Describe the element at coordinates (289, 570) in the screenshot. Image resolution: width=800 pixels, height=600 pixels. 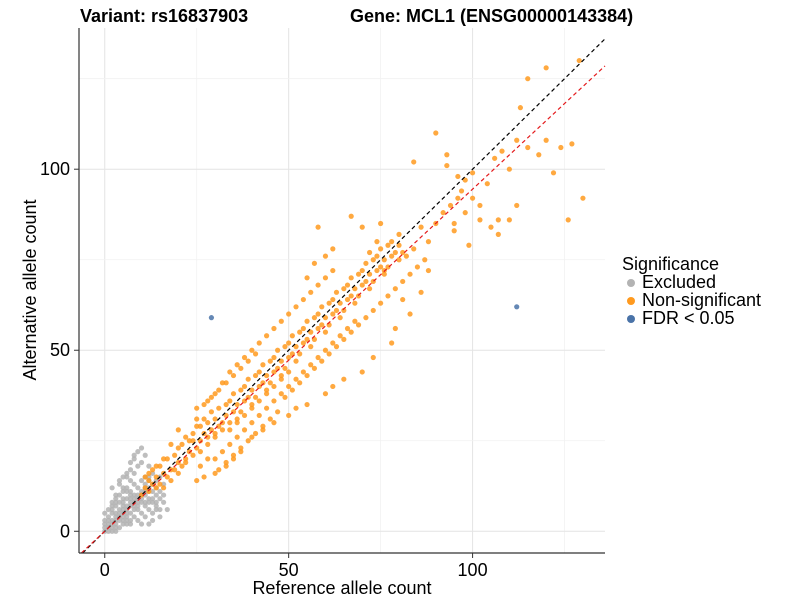
I see `x-tick-label: 50` at that location.